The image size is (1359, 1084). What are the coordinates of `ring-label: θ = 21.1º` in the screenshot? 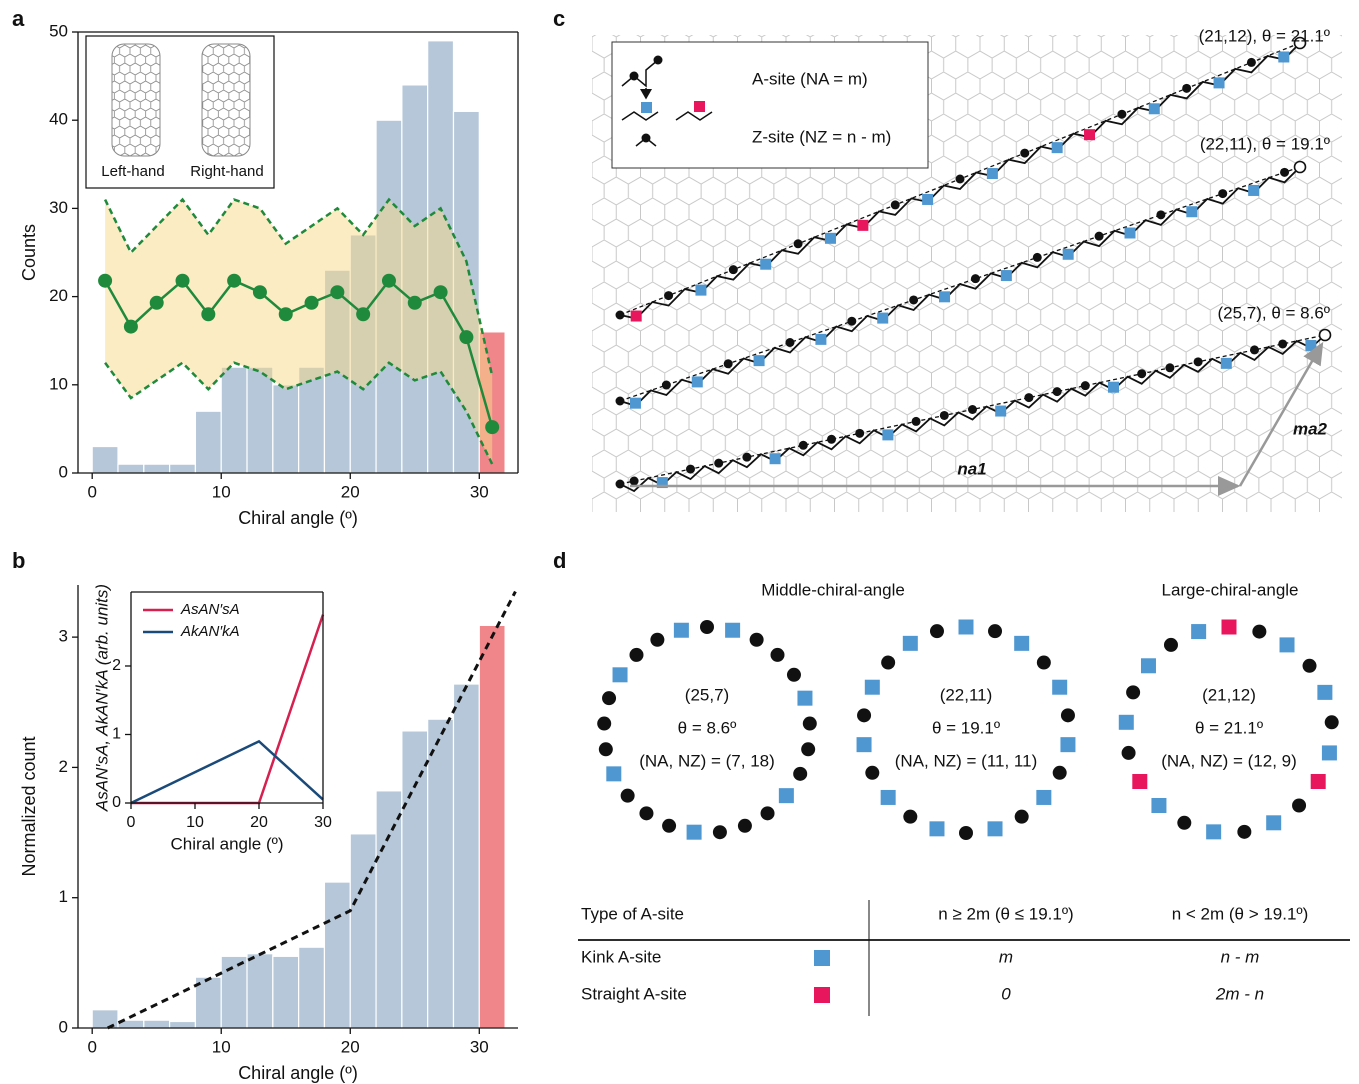 It's located at (1229, 727).